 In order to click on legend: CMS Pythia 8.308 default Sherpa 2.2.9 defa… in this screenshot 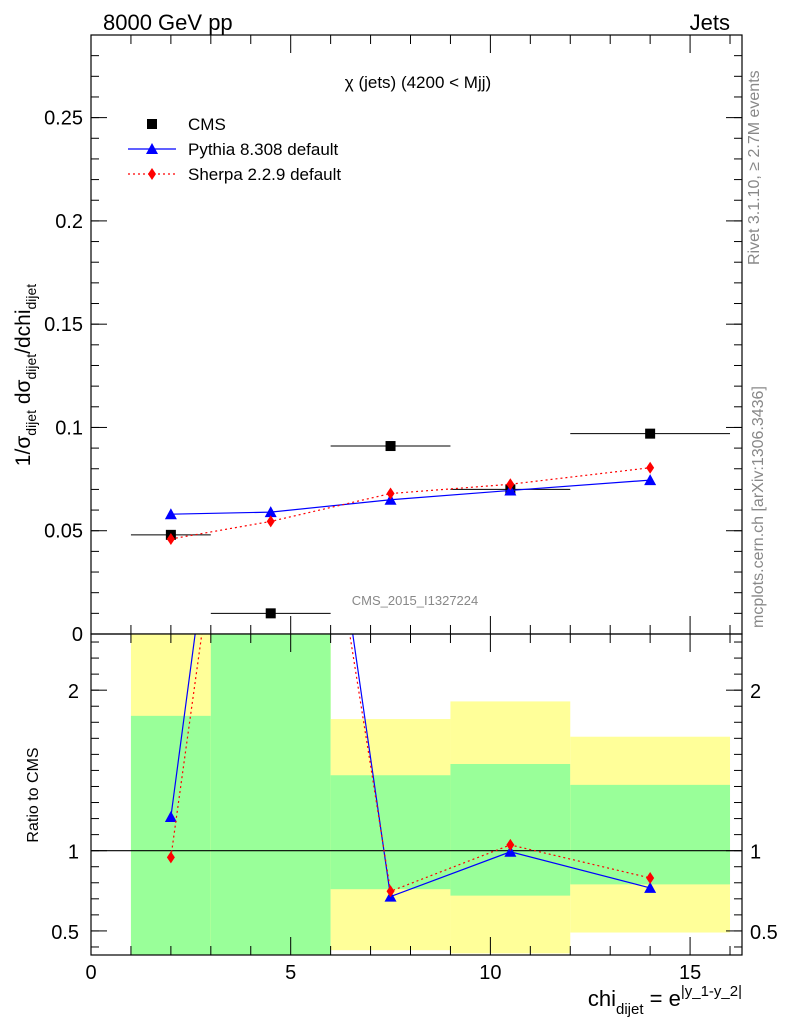, I will do `click(234, 149)`.